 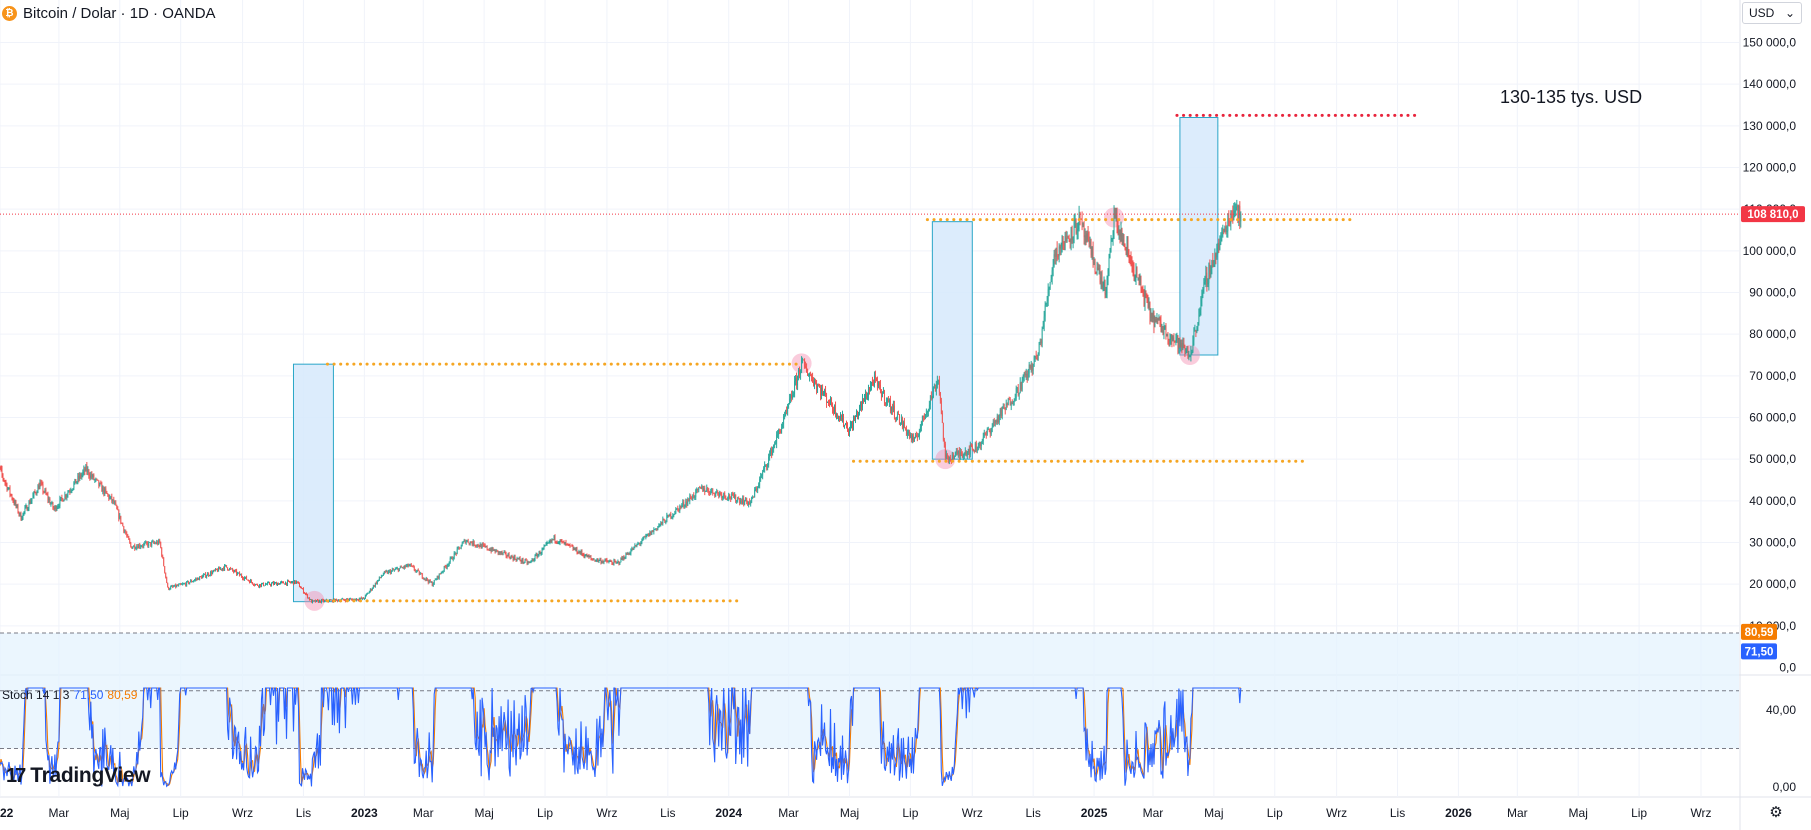 What do you see at coordinates (1772, 543) in the screenshot?
I see `y-tick-label: 30 000,0` at bounding box center [1772, 543].